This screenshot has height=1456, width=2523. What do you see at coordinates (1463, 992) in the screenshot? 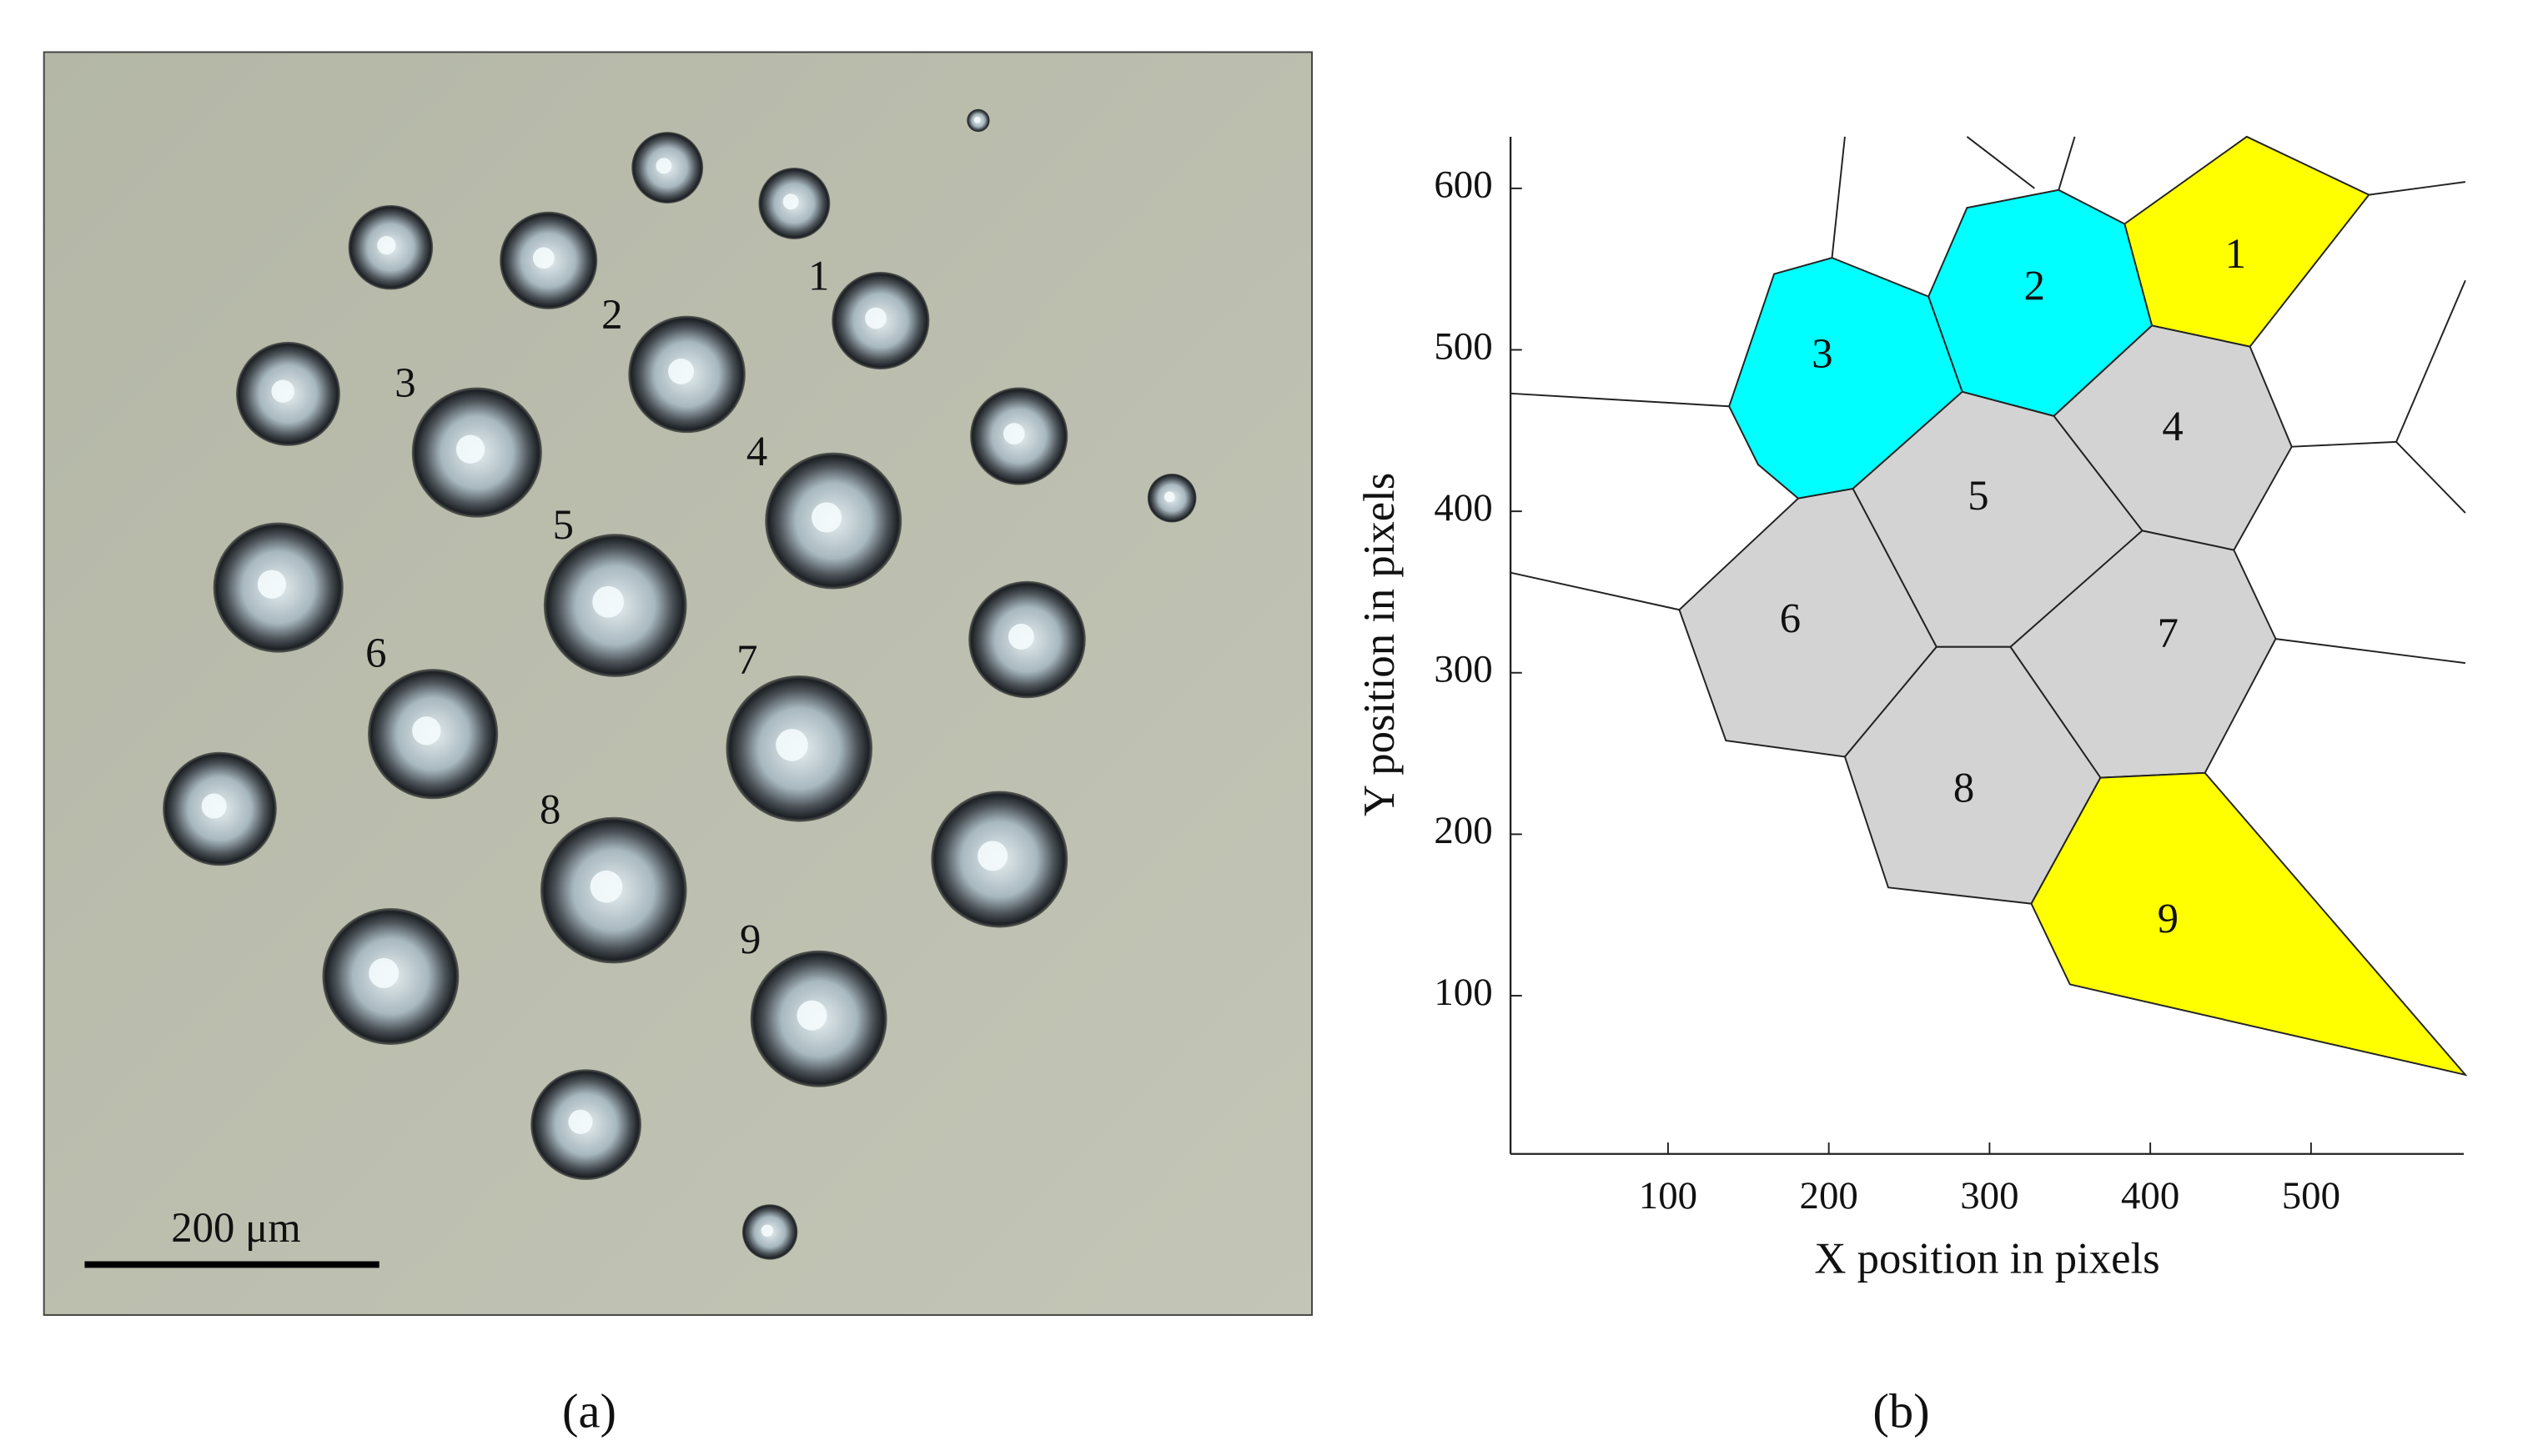
I see `y-tick-label: 100` at bounding box center [1463, 992].